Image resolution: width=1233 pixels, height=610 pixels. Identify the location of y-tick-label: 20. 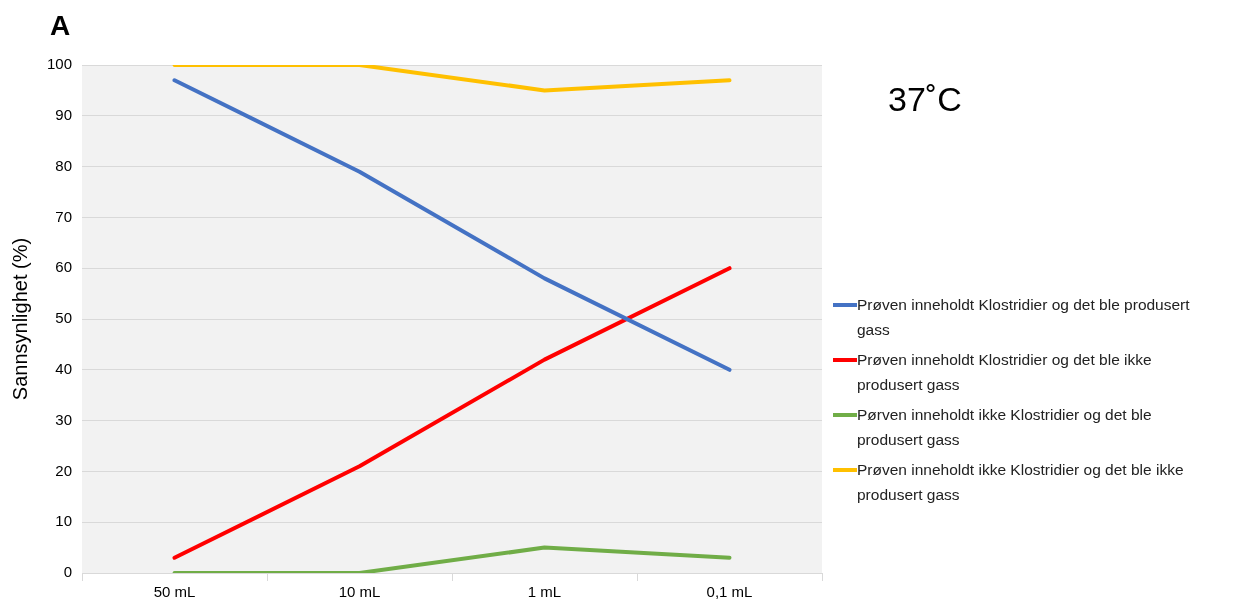
(64, 470).